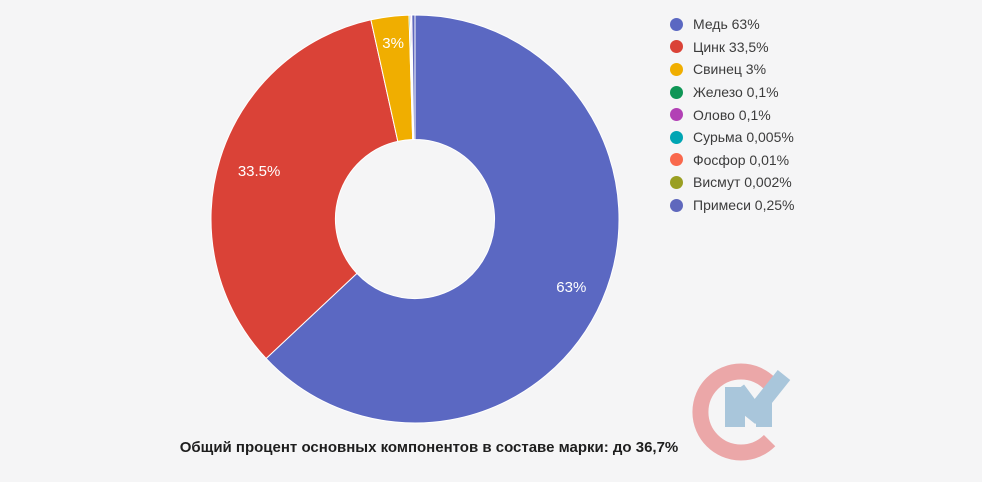 This screenshot has width=982, height=482. What do you see at coordinates (571, 287) in the screenshot?
I see `slice-label: 63%` at bounding box center [571, 287].